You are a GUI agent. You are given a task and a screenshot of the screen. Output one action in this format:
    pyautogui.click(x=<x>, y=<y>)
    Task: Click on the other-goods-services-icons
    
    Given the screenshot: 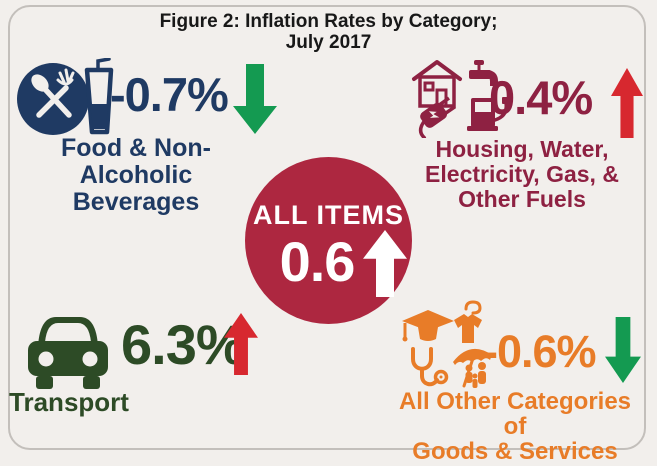 What is the action you would take?
    pyautogui.click(x=447, y=344)
    